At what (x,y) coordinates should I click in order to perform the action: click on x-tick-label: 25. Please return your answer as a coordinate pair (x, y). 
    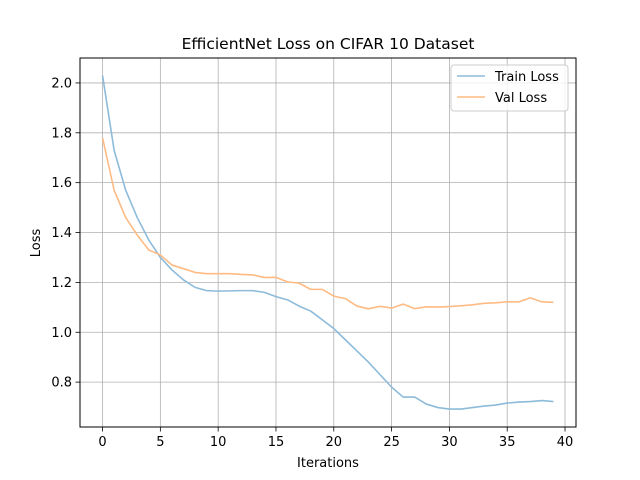
    Looking at the image, I should click on (391, 442).